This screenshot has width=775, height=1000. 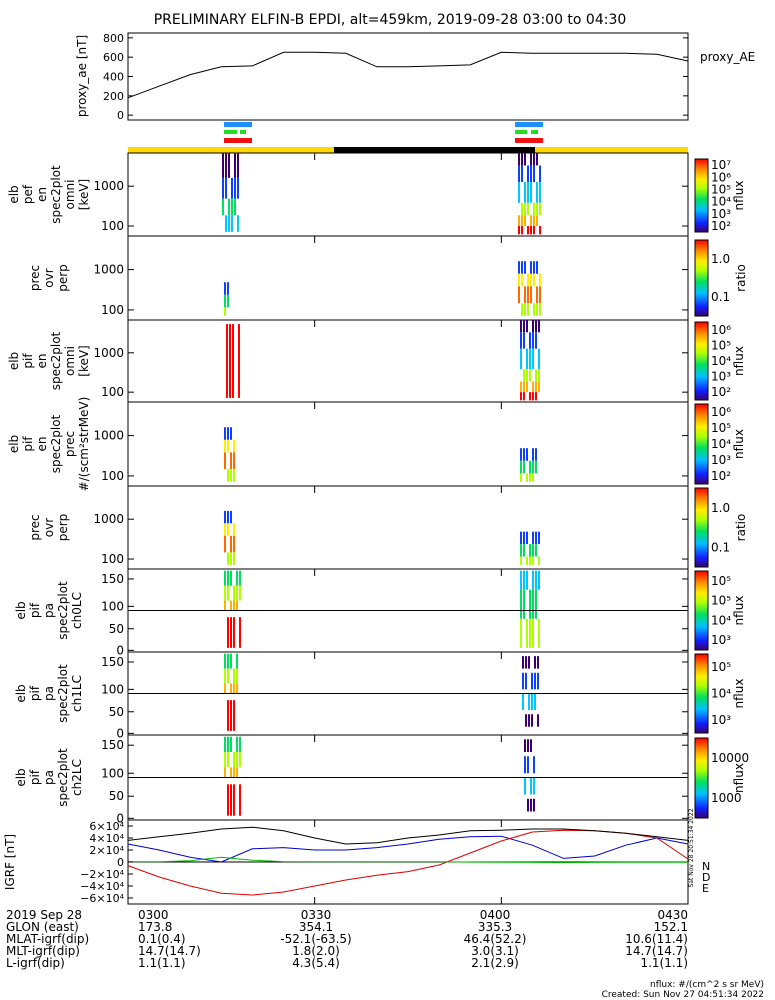 What do you see at coordinates (113, 57) in the screenshot?
I see `proxy-ae-ytick: 600` at bounding box center [113, 57].